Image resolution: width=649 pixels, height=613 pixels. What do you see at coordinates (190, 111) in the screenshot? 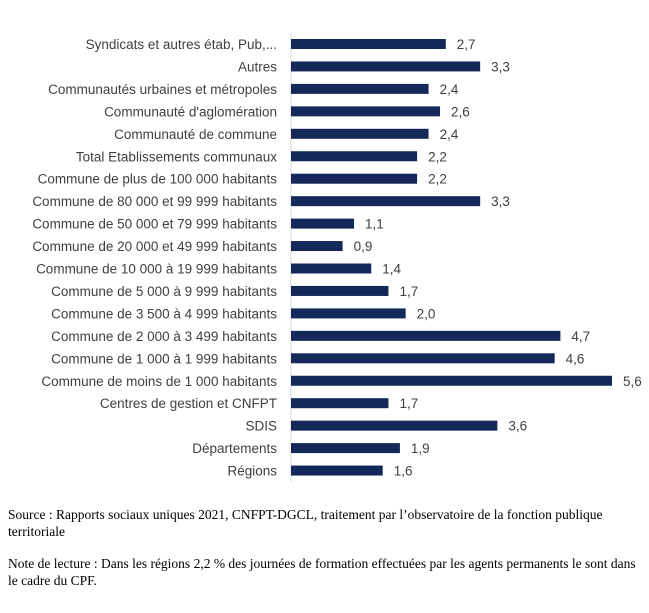
I see `category-label: Communauté d'aglomération` at bounding box center [190, 111].